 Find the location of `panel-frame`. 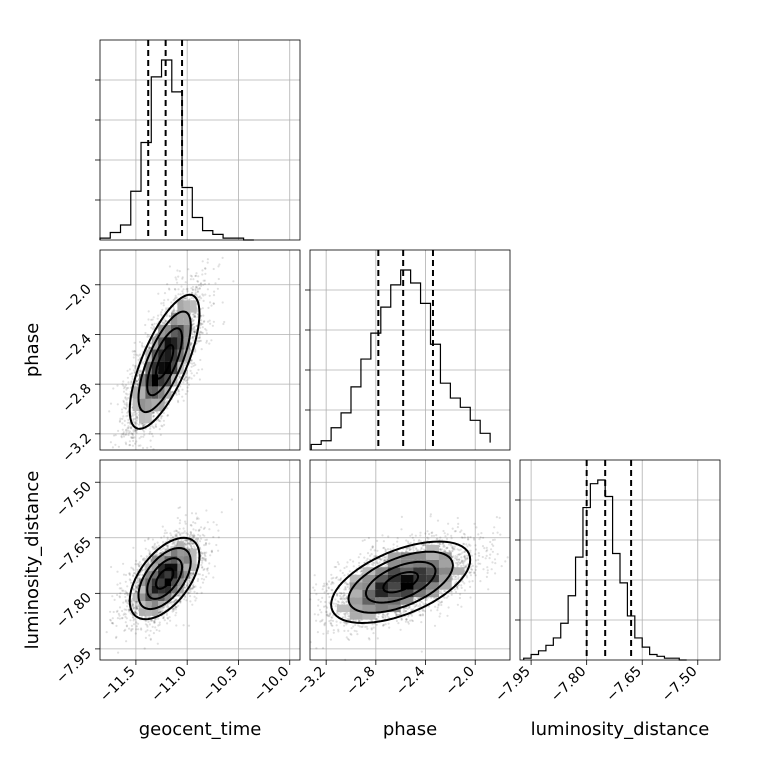

panel-frame is located at coordinates (200, 140).